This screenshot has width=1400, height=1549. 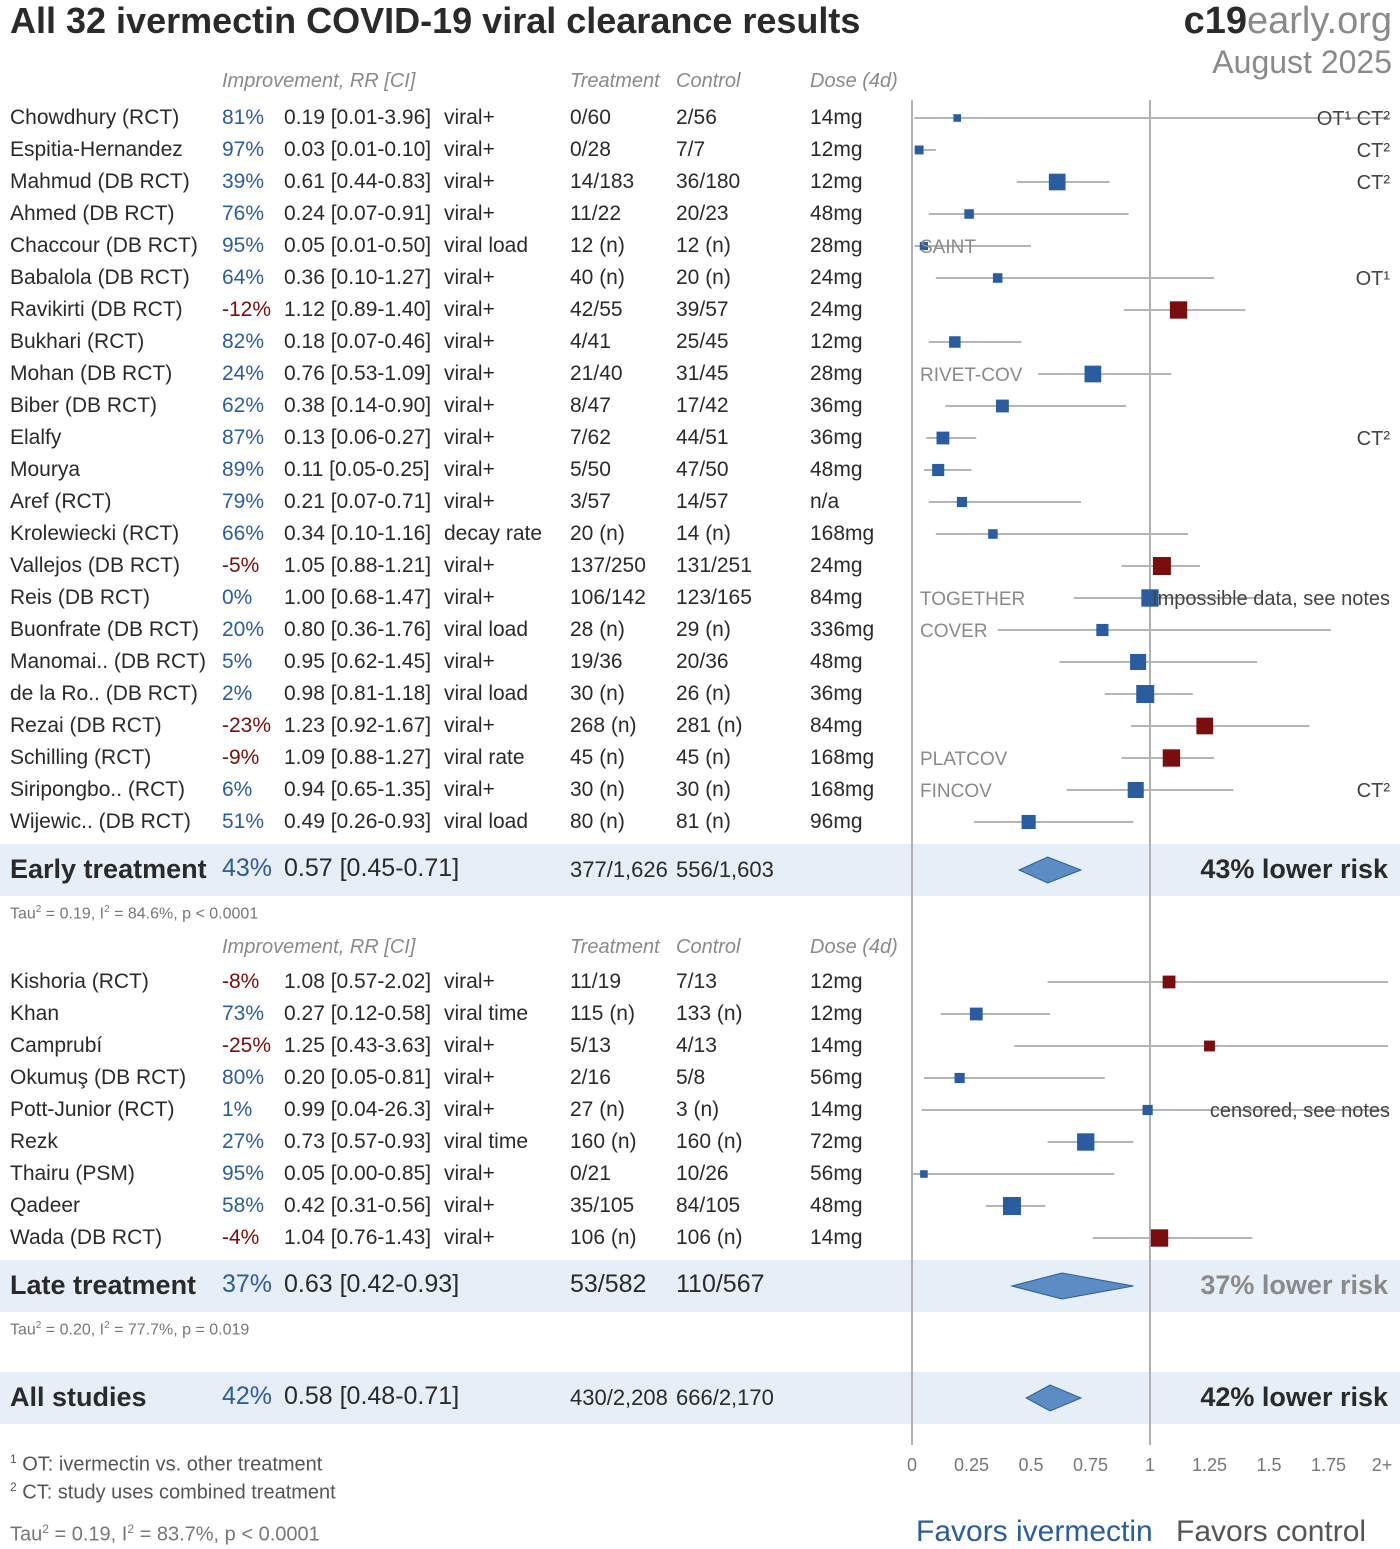 What do you see at coordinates (358, 597) in the screenshot?
I see `study-rr: 1.00 [0.68-1.47]` at bounding box center [358, 597].